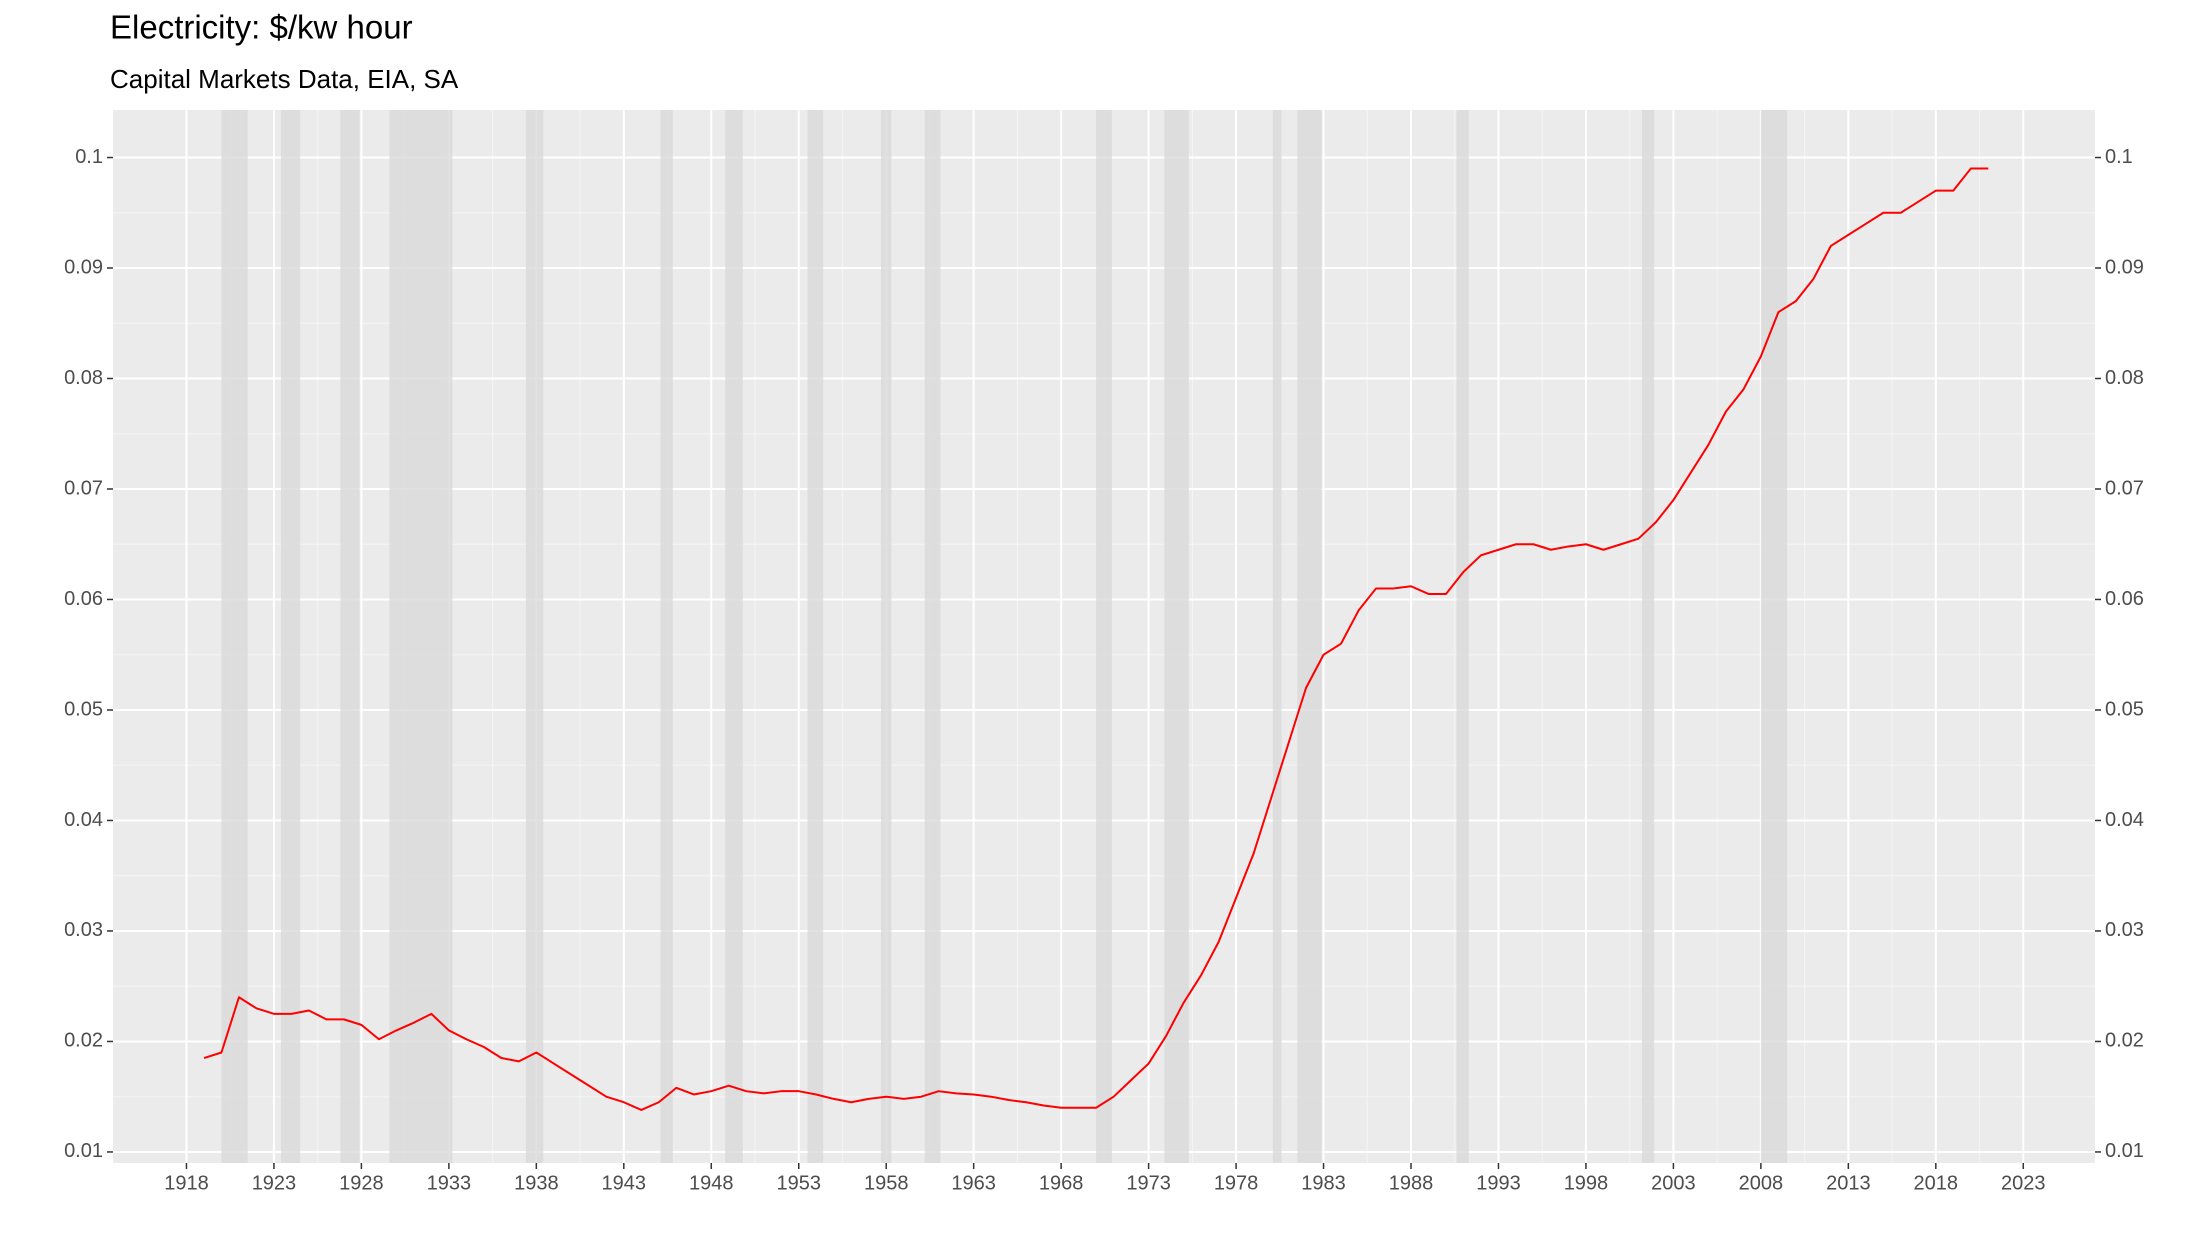 Image resolution: width=2208 pixels, height=1248 pixels. What do you see at coordinates (798, 1183) in the screenshot?
I see `x-tick-label: 1953` at bounding box center [798, 1183].